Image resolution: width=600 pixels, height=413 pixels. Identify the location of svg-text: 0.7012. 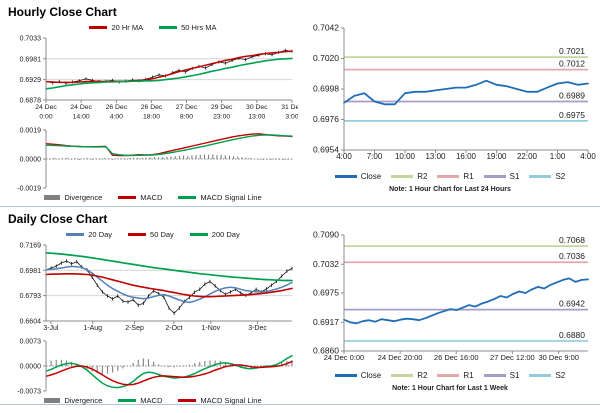
(572, 64).